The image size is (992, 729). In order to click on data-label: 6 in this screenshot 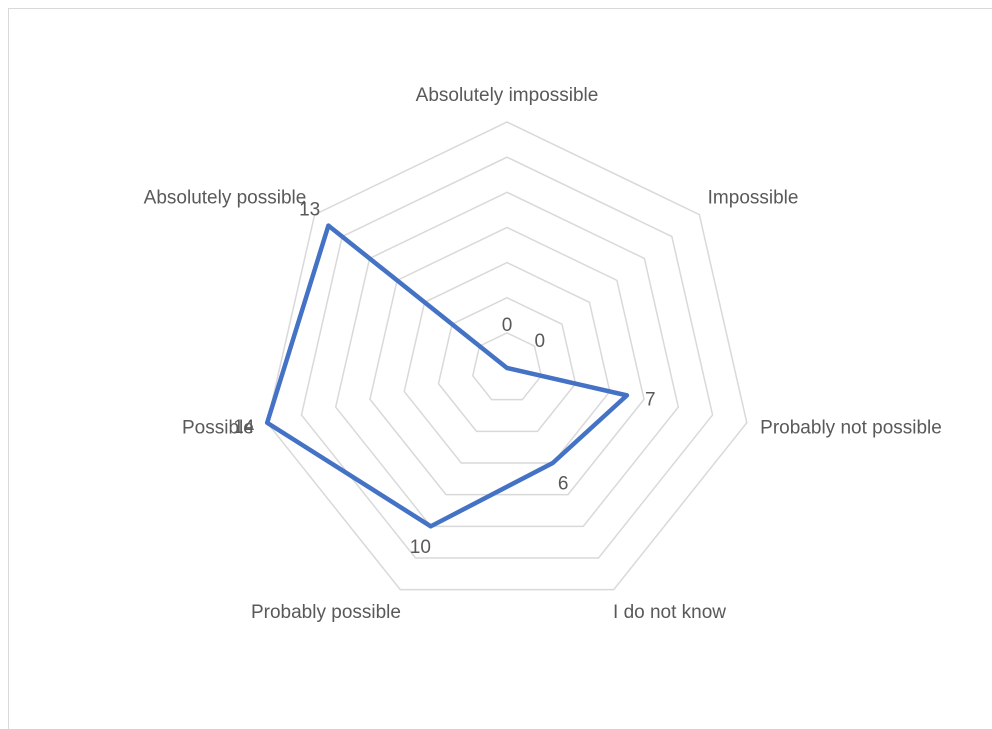, I will do `click(563, 484)`.